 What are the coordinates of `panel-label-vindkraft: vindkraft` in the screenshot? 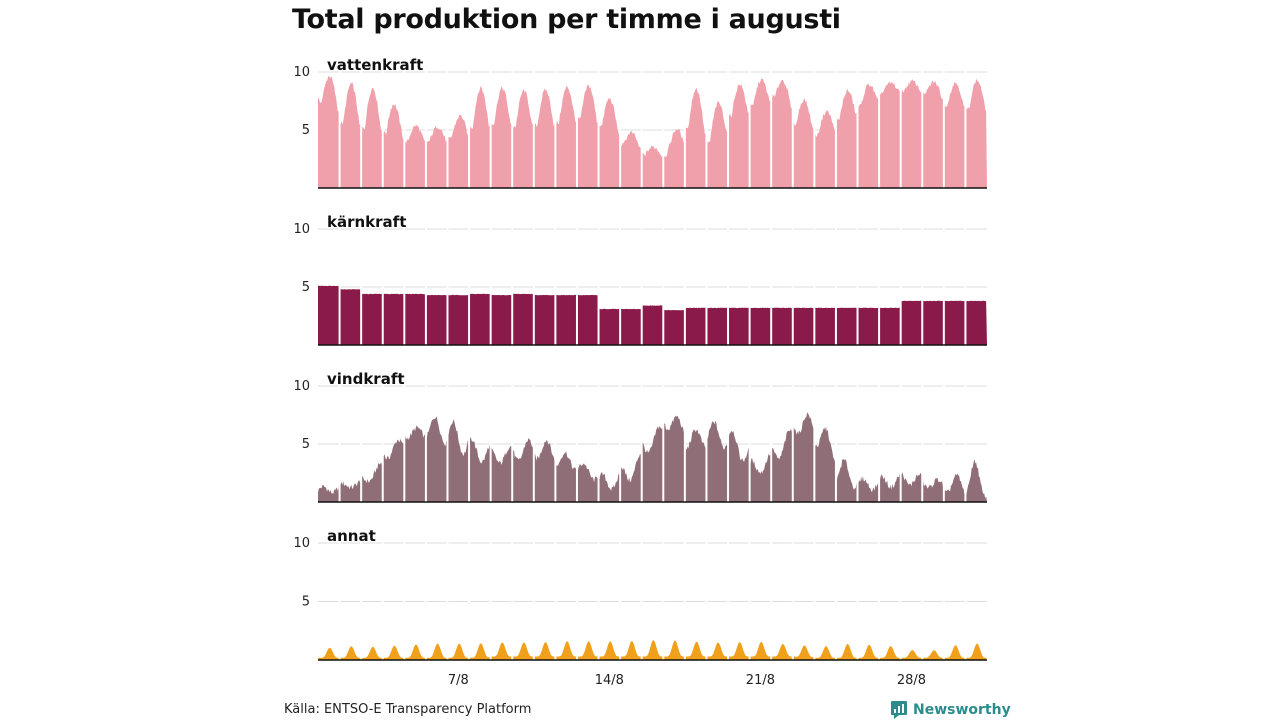 It's located at (366, 379).